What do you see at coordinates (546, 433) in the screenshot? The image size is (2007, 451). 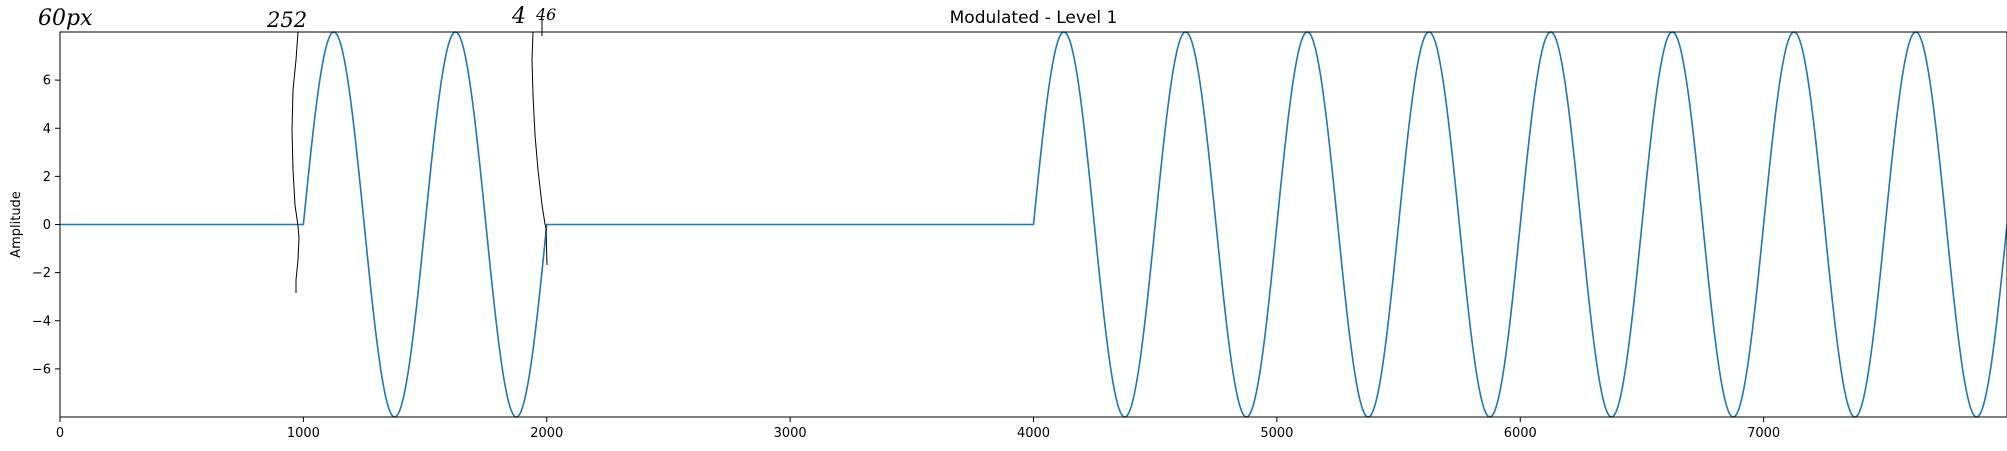 I see `x-tick-label: 2000` at bounding box center [546, 433].